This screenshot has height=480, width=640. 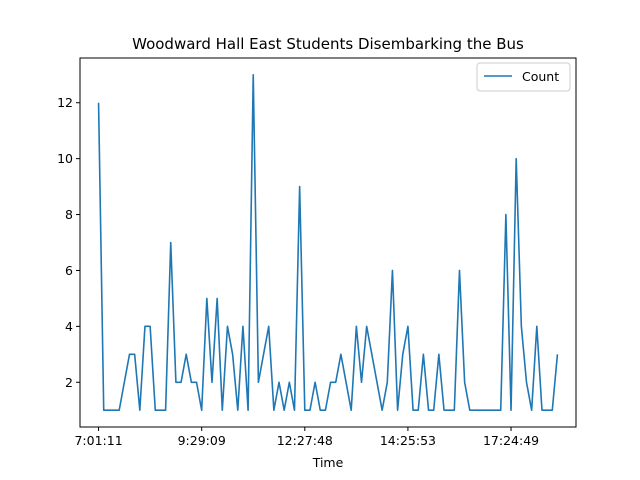 I want to click on x-tick-label: 7:01:11, so click(x=98, y=440).